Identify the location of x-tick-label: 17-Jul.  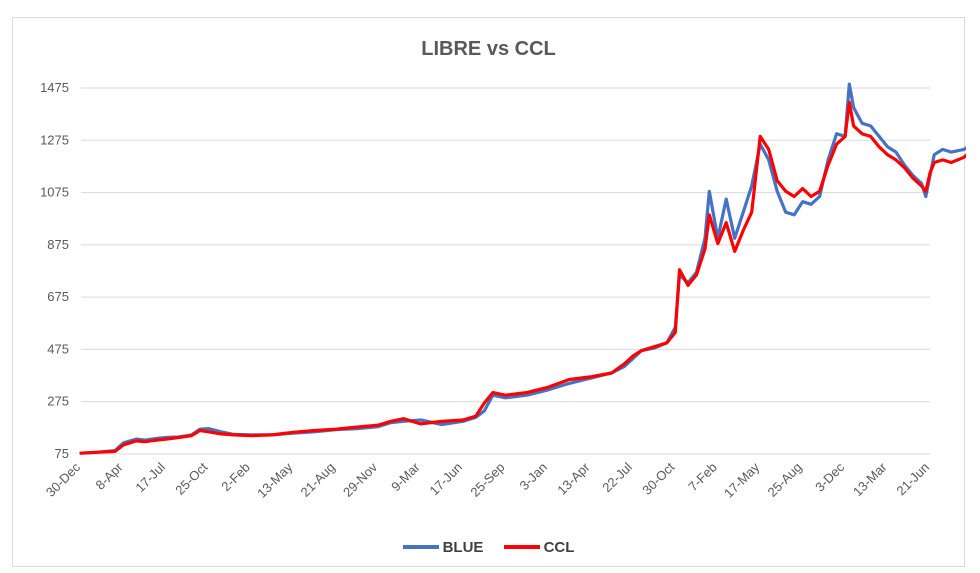
(150, 477).